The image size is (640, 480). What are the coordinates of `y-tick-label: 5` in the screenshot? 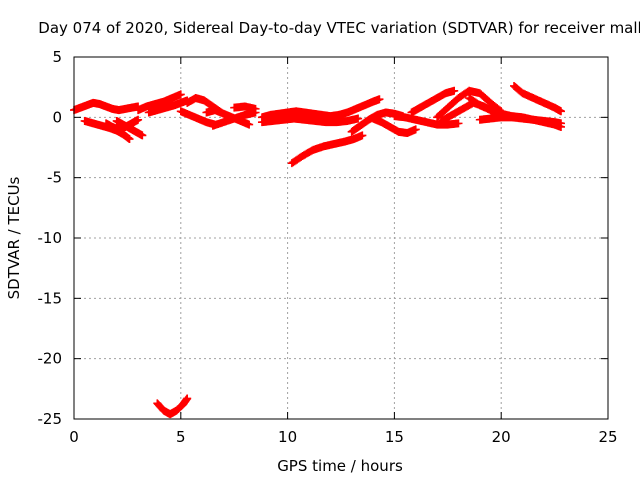 It's located at (57, 57).